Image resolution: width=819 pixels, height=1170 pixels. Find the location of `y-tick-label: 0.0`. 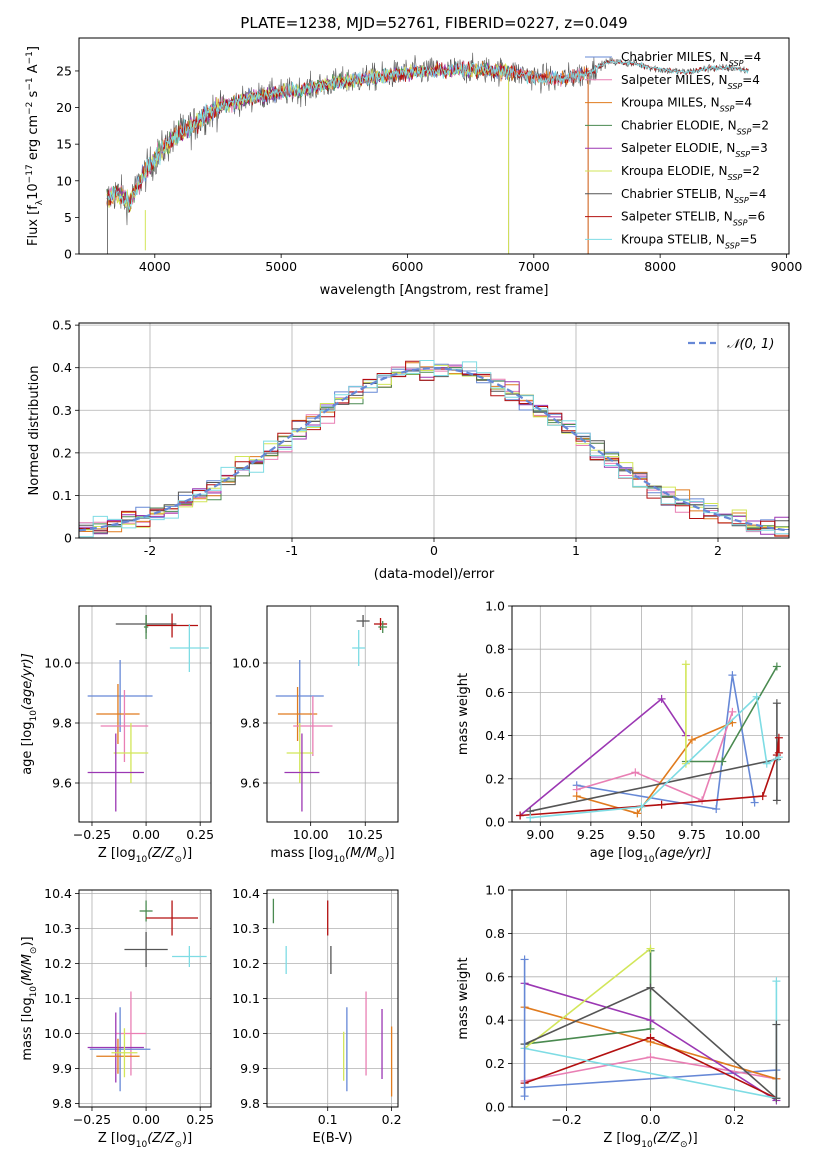

y-tick-label: 0.0 is located at coordinates (495, 822).